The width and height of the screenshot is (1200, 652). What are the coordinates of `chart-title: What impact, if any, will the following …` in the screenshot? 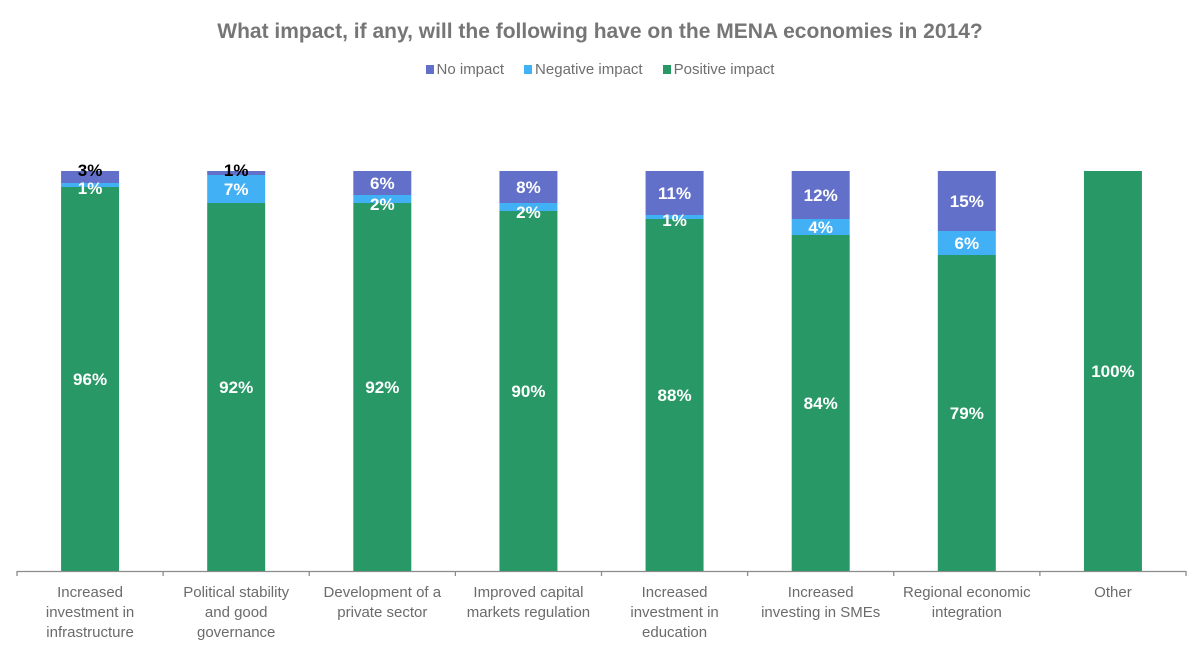 It's located at (600, 31).